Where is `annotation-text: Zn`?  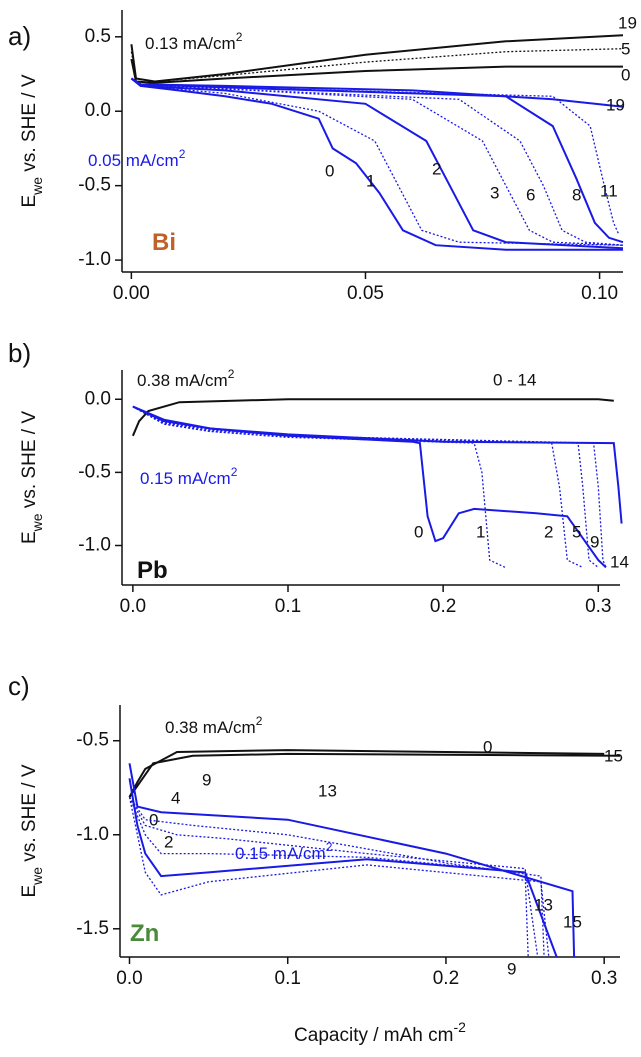
annotation-text: Zn is located at coordinates (144, 933).